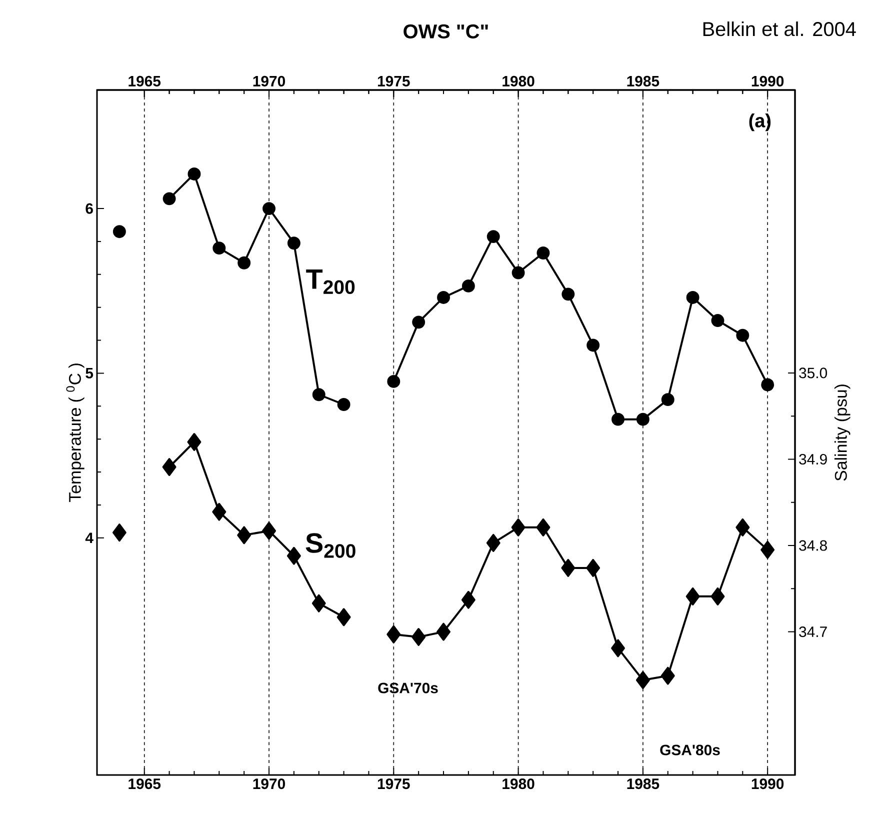 The image size is (878, 814). Describe the element at coordinates (813, 632) in the screenshot. I see `y2-tick-label: 34.7` at that location.